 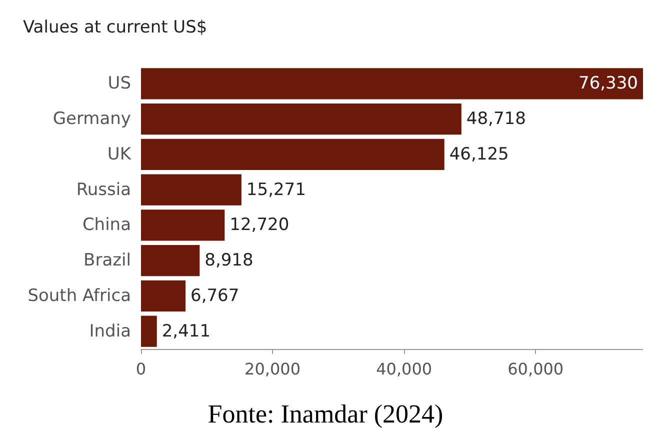 What do you see at coordinates (260, 225) in the screenshot?
I see `data-label: 12,720` at bounding box center [260, 225].